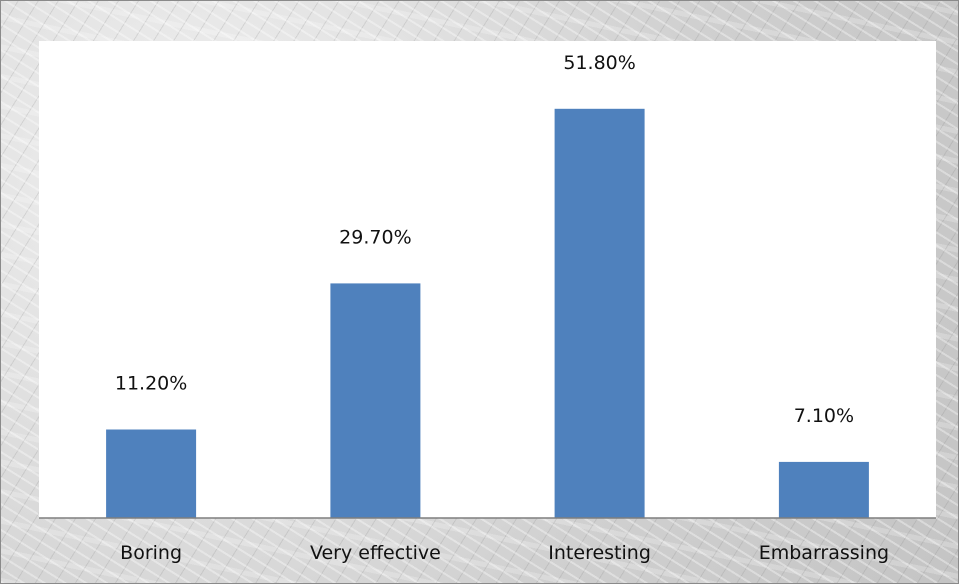 The height and width of the screenshot is (584, 959). Describe the element at coordinates (823, 489) in the screenshot. I see `bar-embarrassing` at that location.